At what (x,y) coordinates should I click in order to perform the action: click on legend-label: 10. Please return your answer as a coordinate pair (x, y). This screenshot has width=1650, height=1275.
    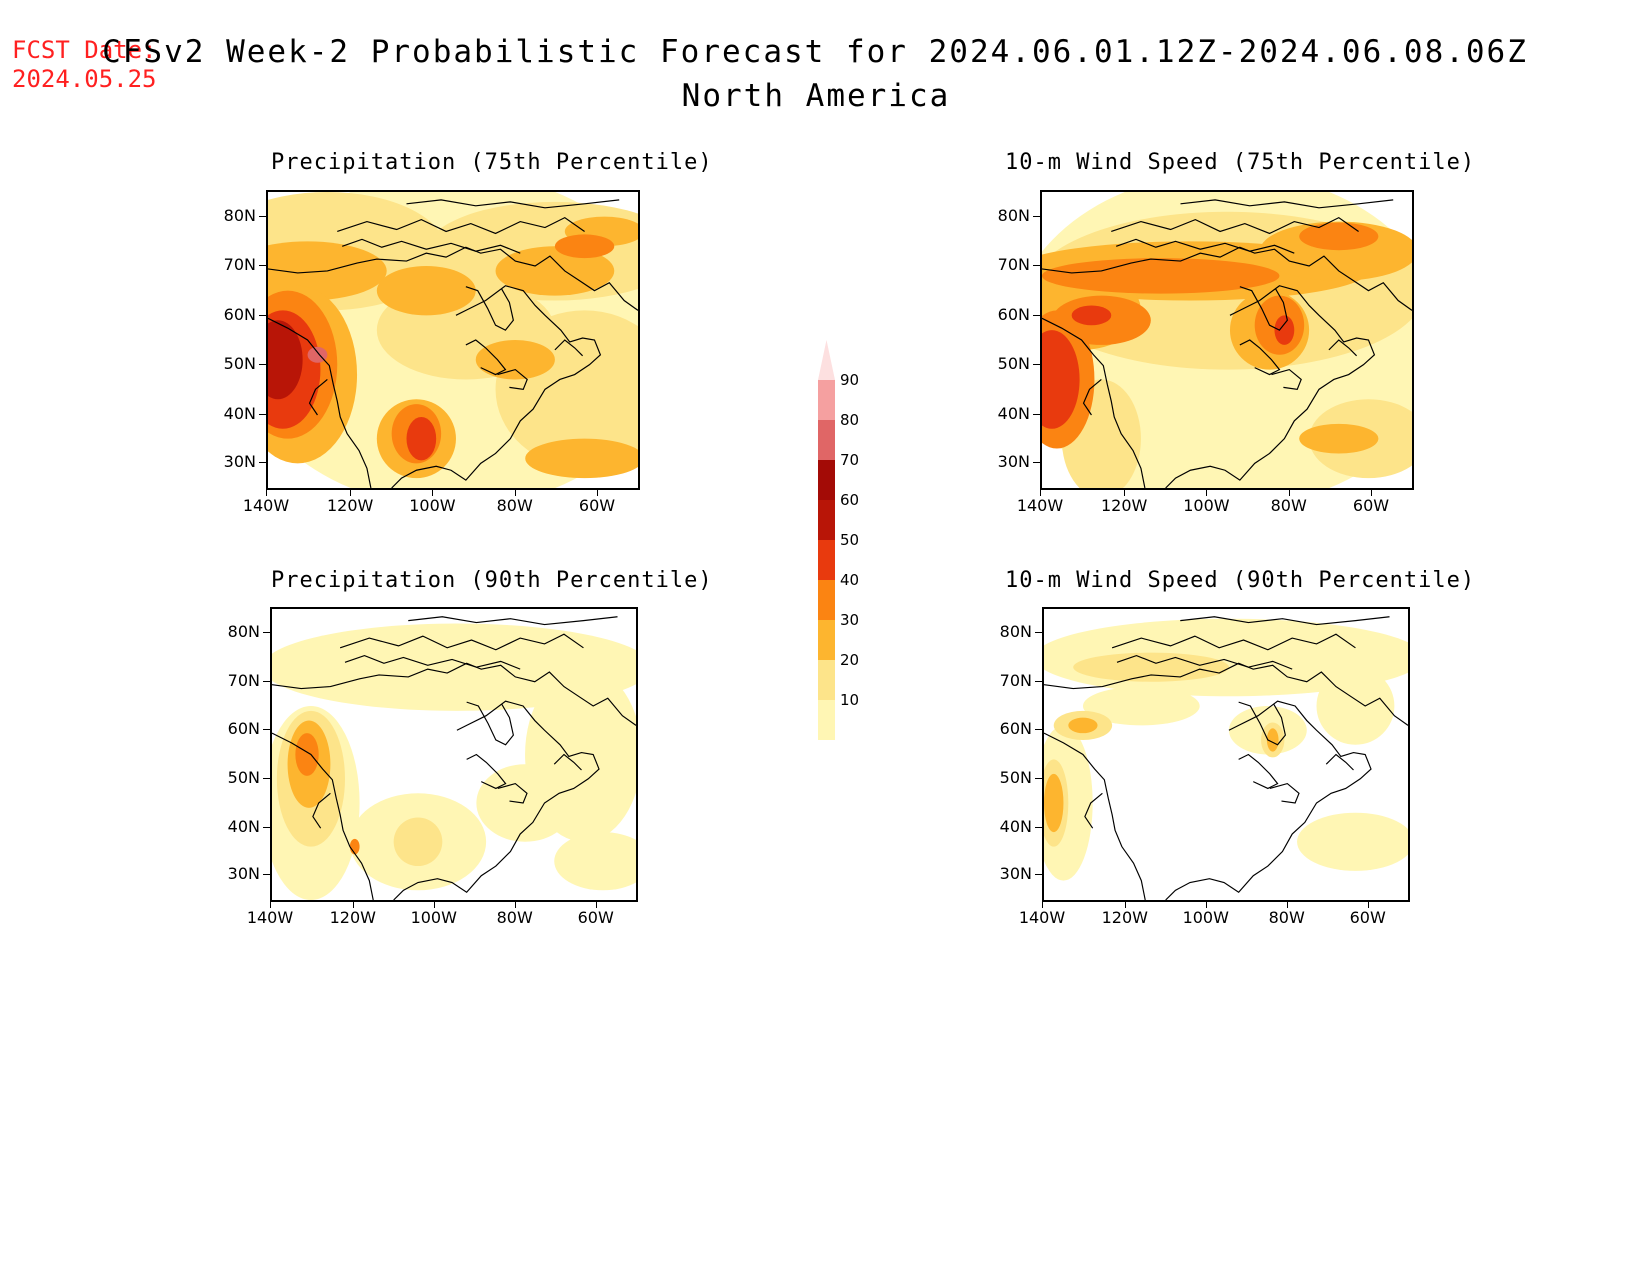
    Looking at the image, I should click on (850, 700).